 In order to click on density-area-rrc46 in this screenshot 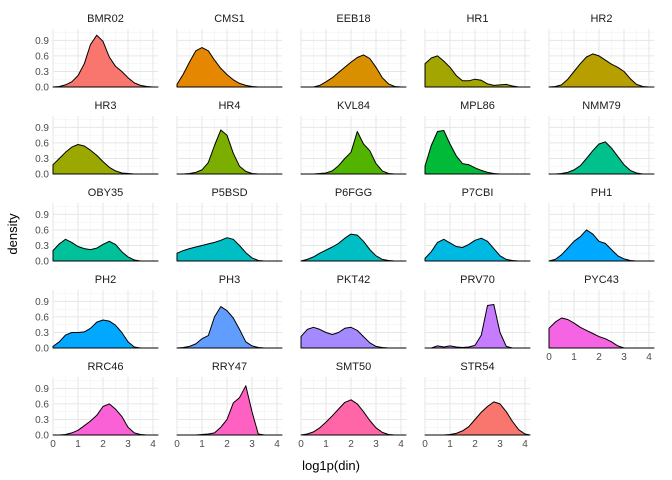, I will do `click(105, 419)`.